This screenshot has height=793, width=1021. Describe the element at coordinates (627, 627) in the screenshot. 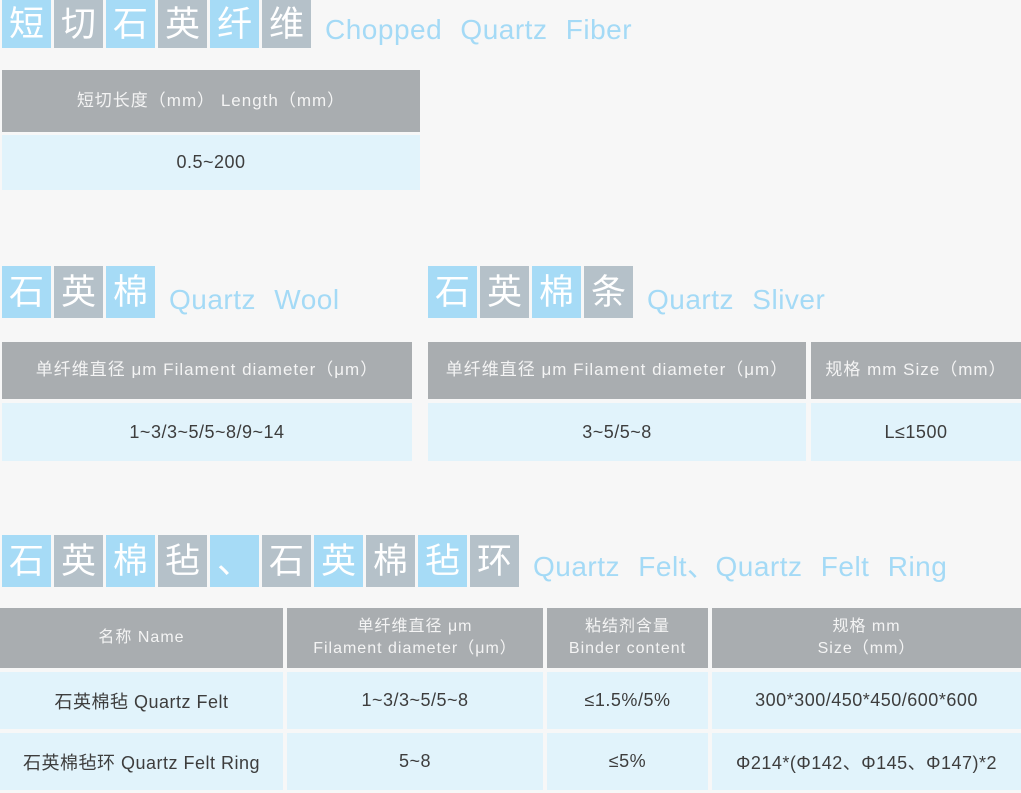

I see `header-line: 粘结剂含量` at that location.